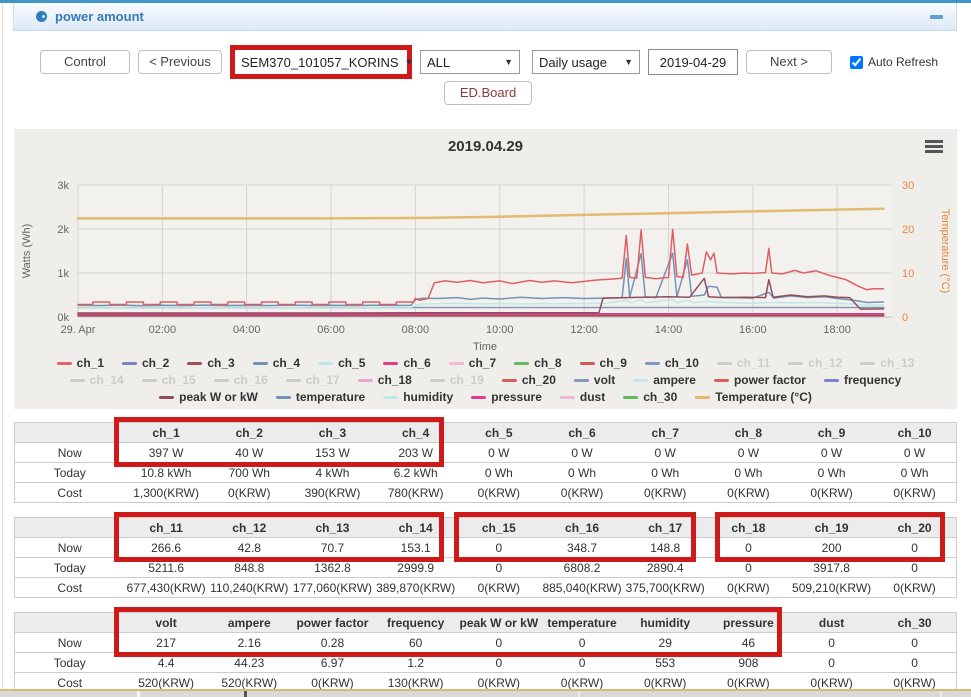 Image resolution: width=971 pixels, height=697 pixels. What do you see at coordinates (681, 363) in the screenshot?
I see `legend-label: ch_10` at bounding box center [681, 363].